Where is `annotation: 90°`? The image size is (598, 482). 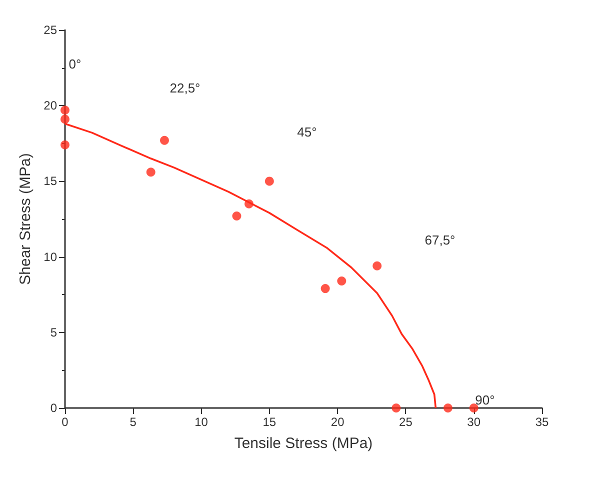
annotation: 90° is located at coordinates (485, 400).